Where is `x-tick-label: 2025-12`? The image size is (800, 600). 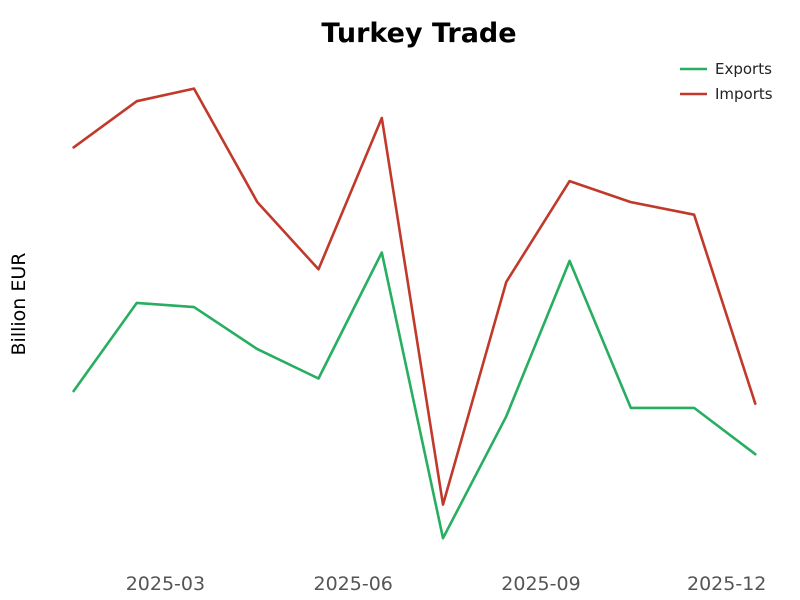 x-tick-label: 2025-12 is located at coordinates (726, 584).